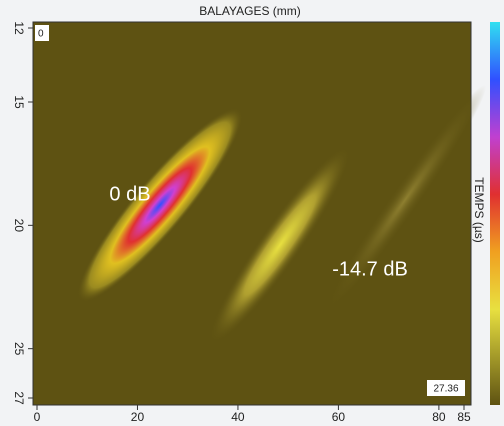 This screenshot has width=504, height=426. Describe the element at coordinates (138, 417) in the screenshot. I see `x-tick-label: 20` at that location.